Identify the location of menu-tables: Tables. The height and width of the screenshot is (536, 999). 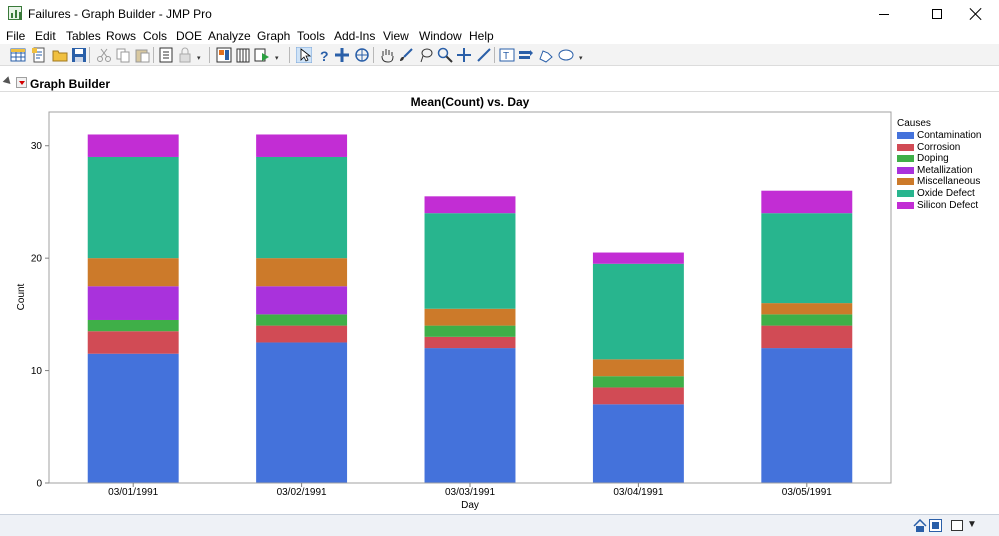
(83, 36).